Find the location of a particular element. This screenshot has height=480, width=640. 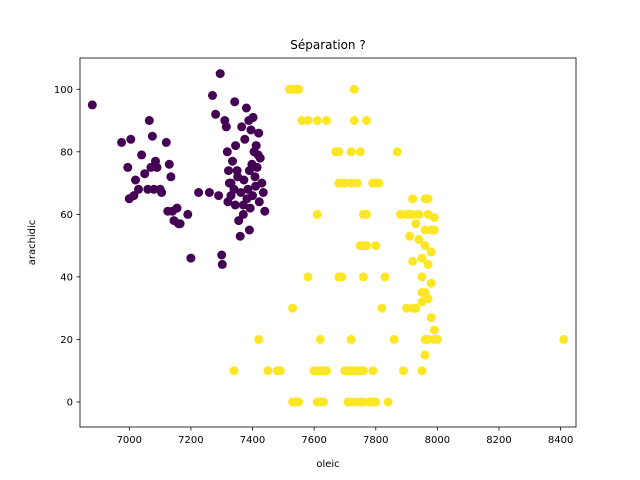

chart-title: Séparation ? is located at coordinates (327, 45).